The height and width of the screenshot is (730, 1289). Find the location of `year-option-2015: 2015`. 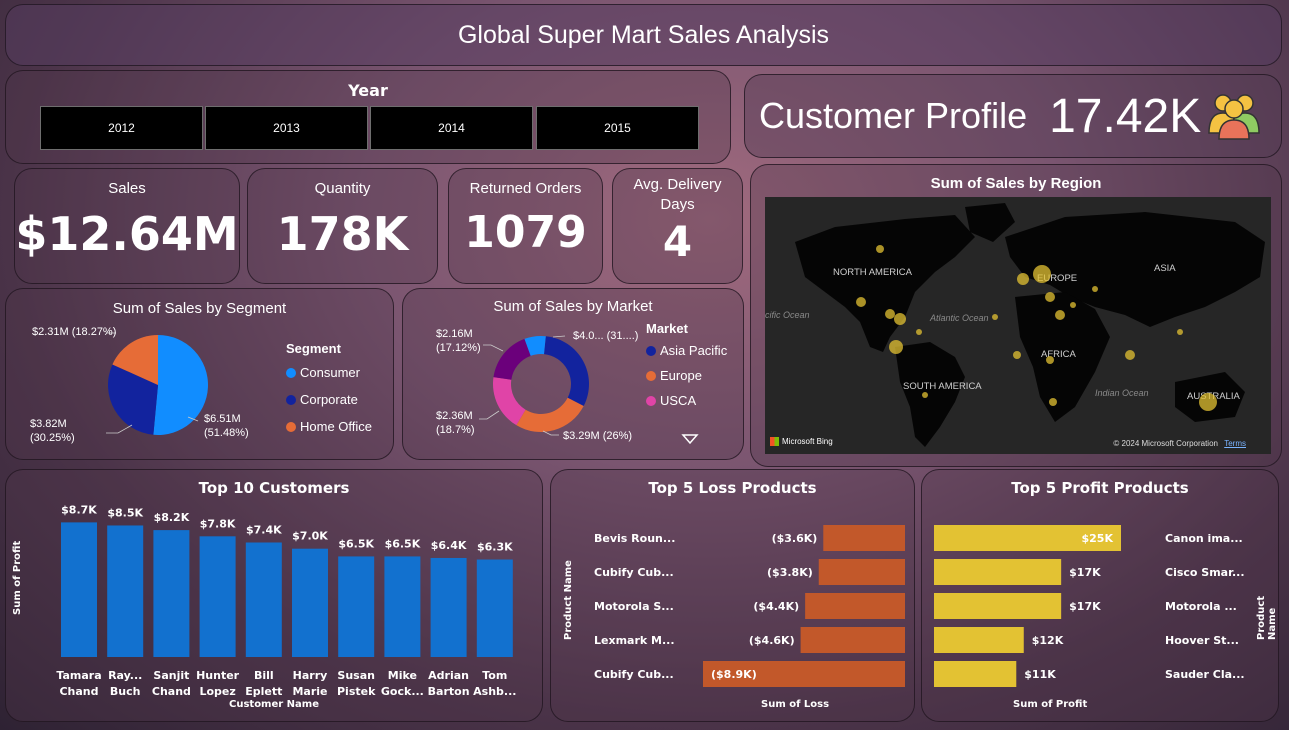

year-option-2015: 2015 is located at coordinates (617, 128).